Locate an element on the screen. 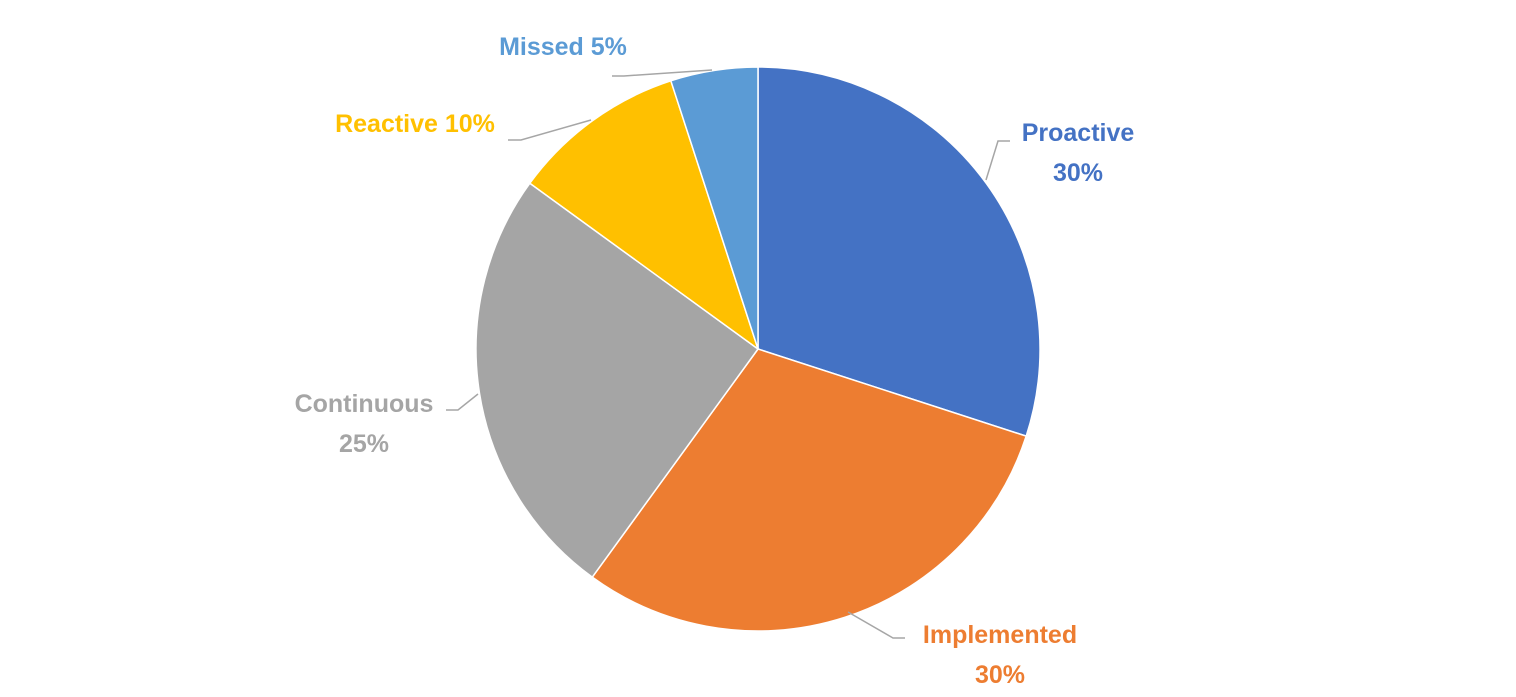 The image size is (1516, 697). pie-slice-implemented is located at coordinates (809, 490).